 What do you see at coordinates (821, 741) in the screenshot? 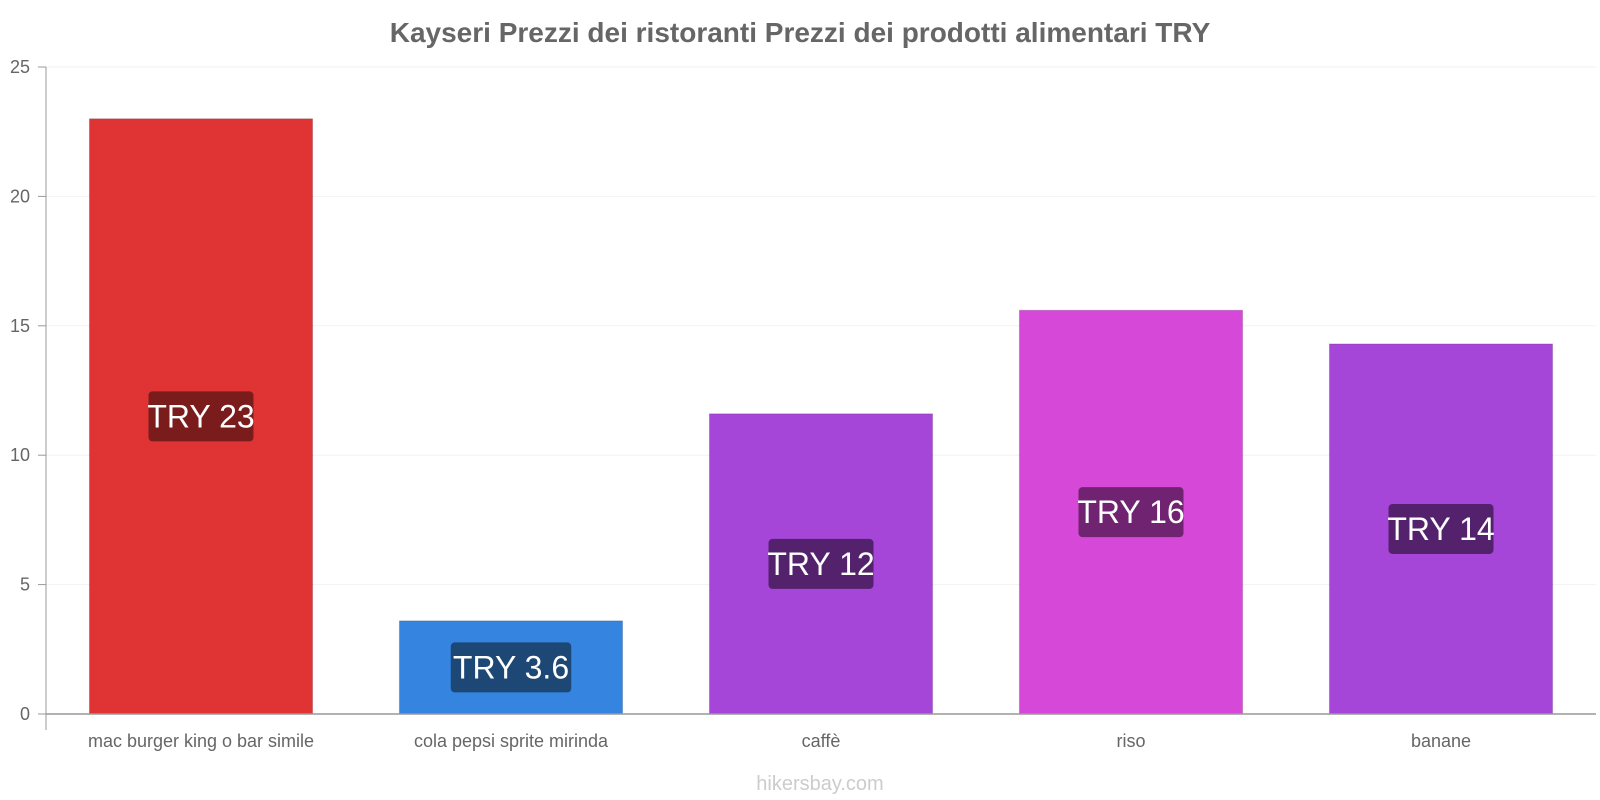
I see `x-tick-label: caffè` at bounding box center [821, 741].